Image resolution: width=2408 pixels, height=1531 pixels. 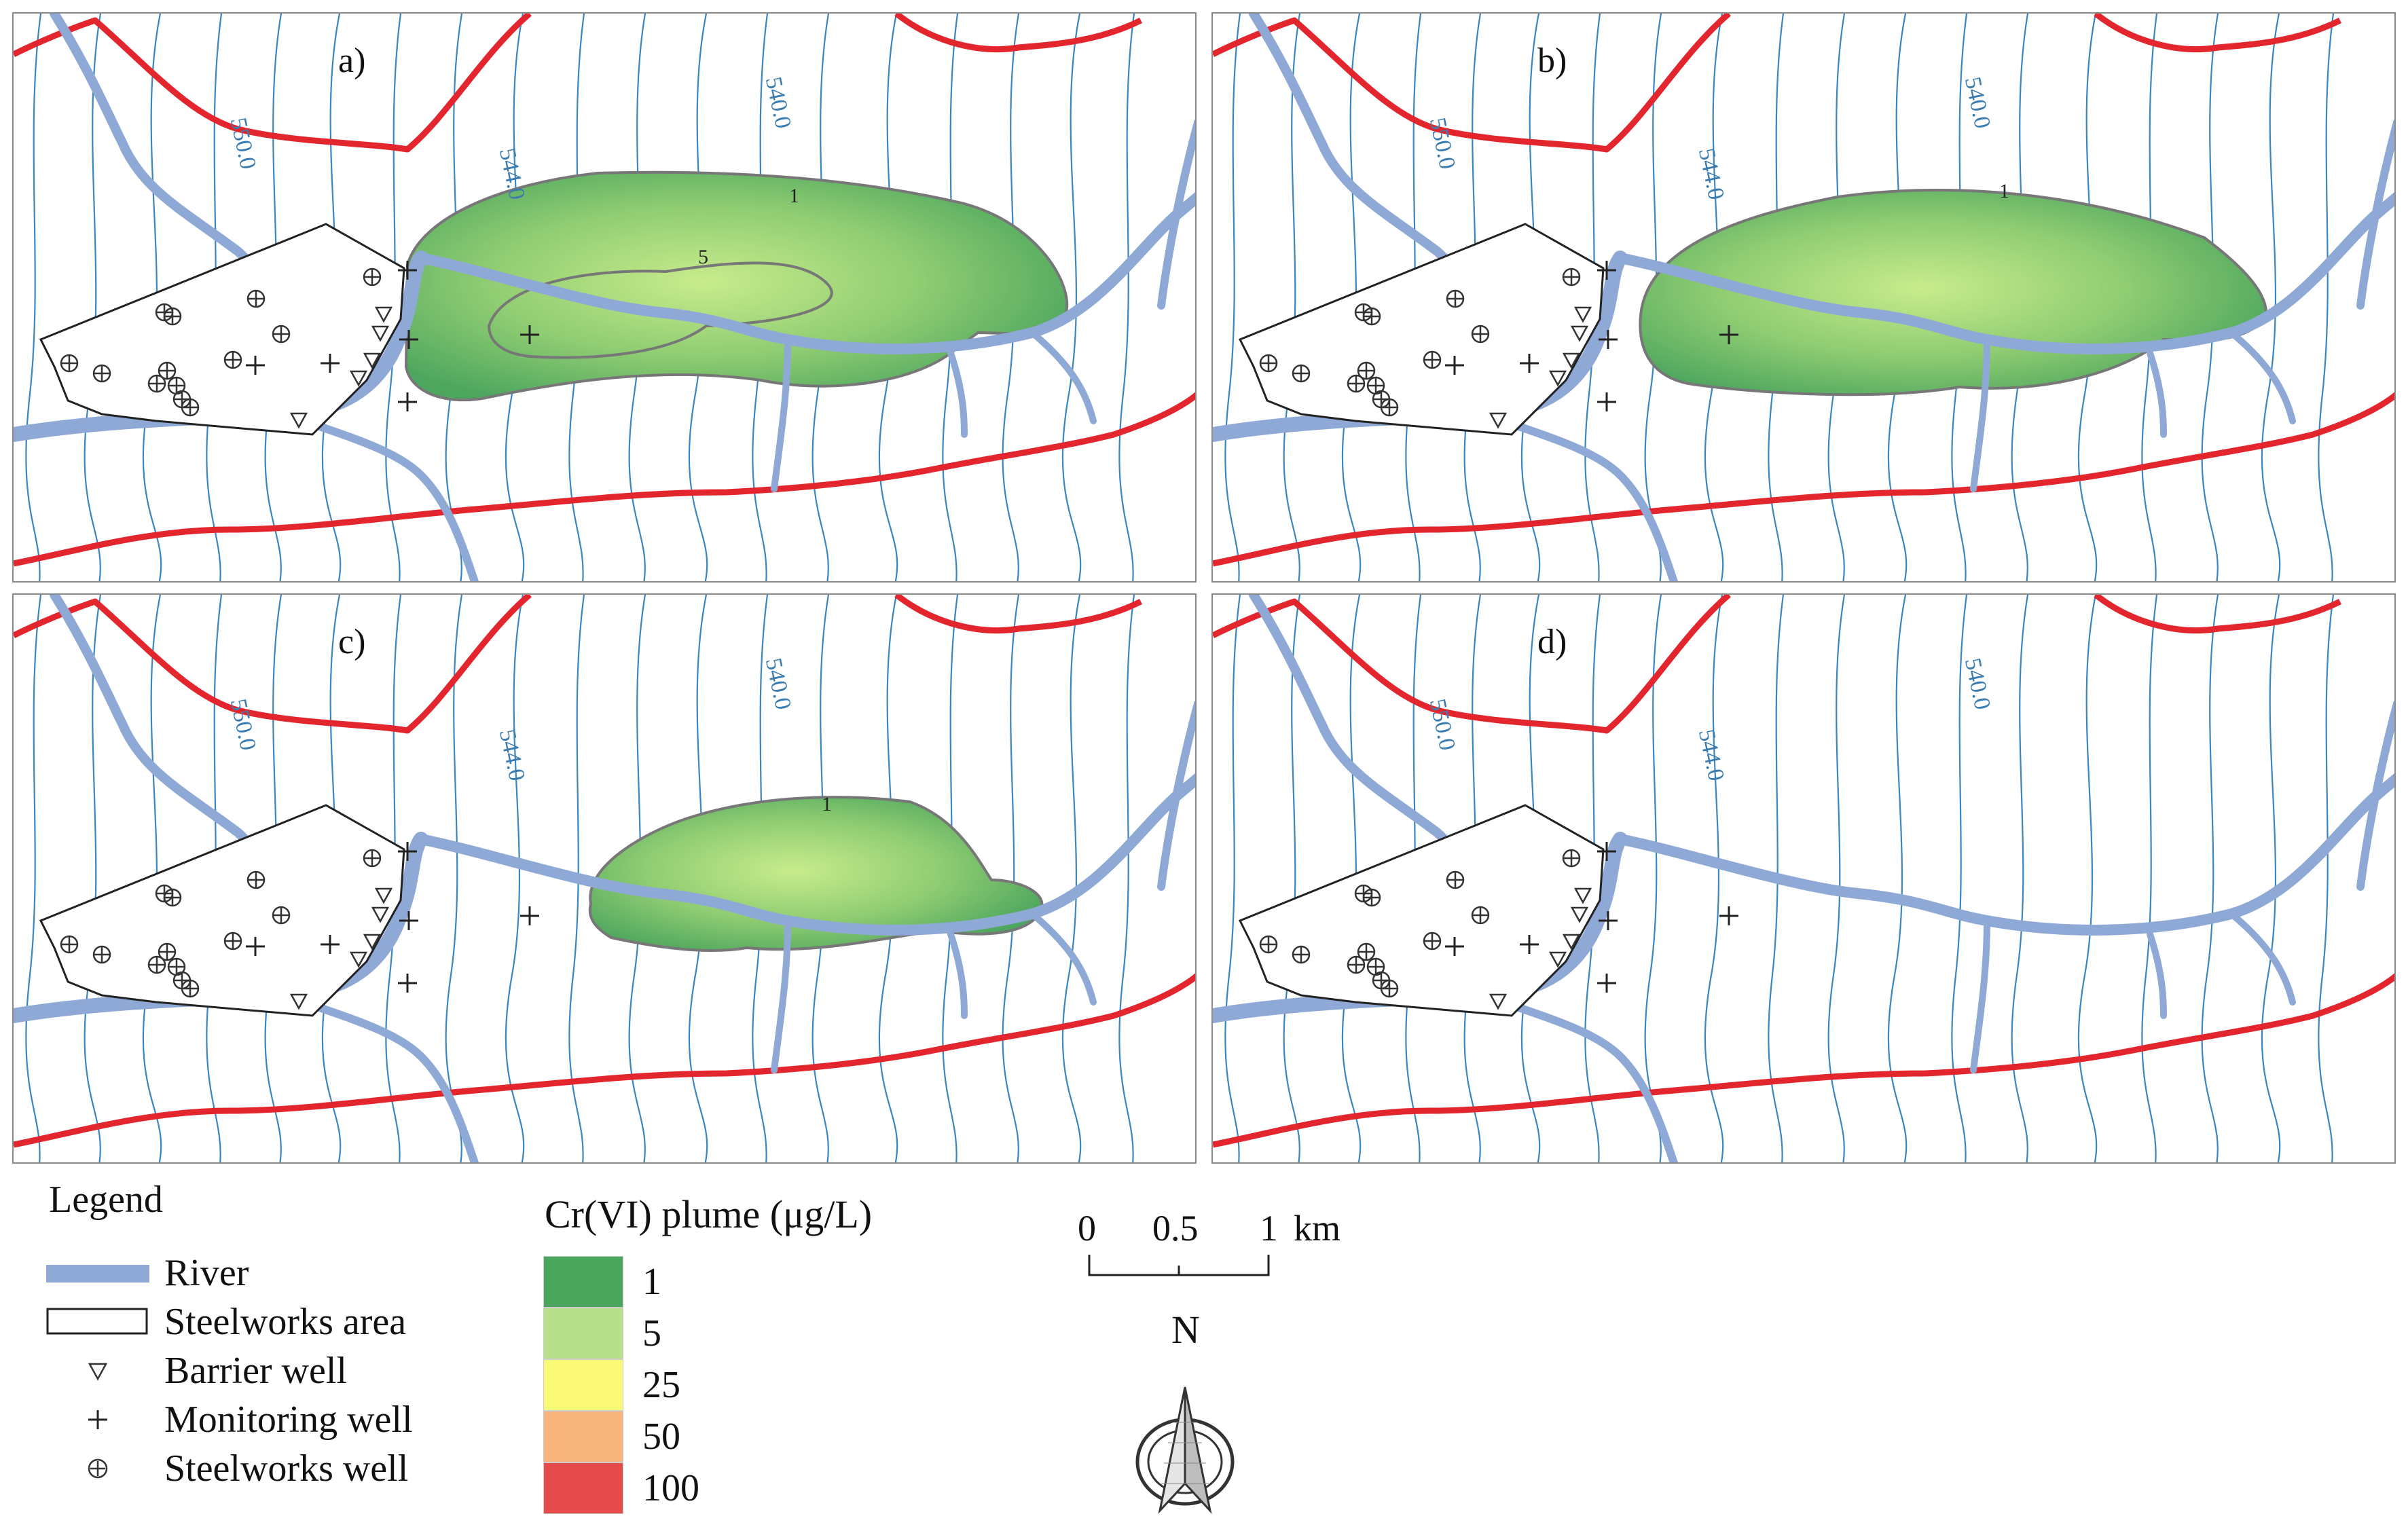 I want to click on legend-item-barrier-well: Barrier well, so click(x=194, y=1370).